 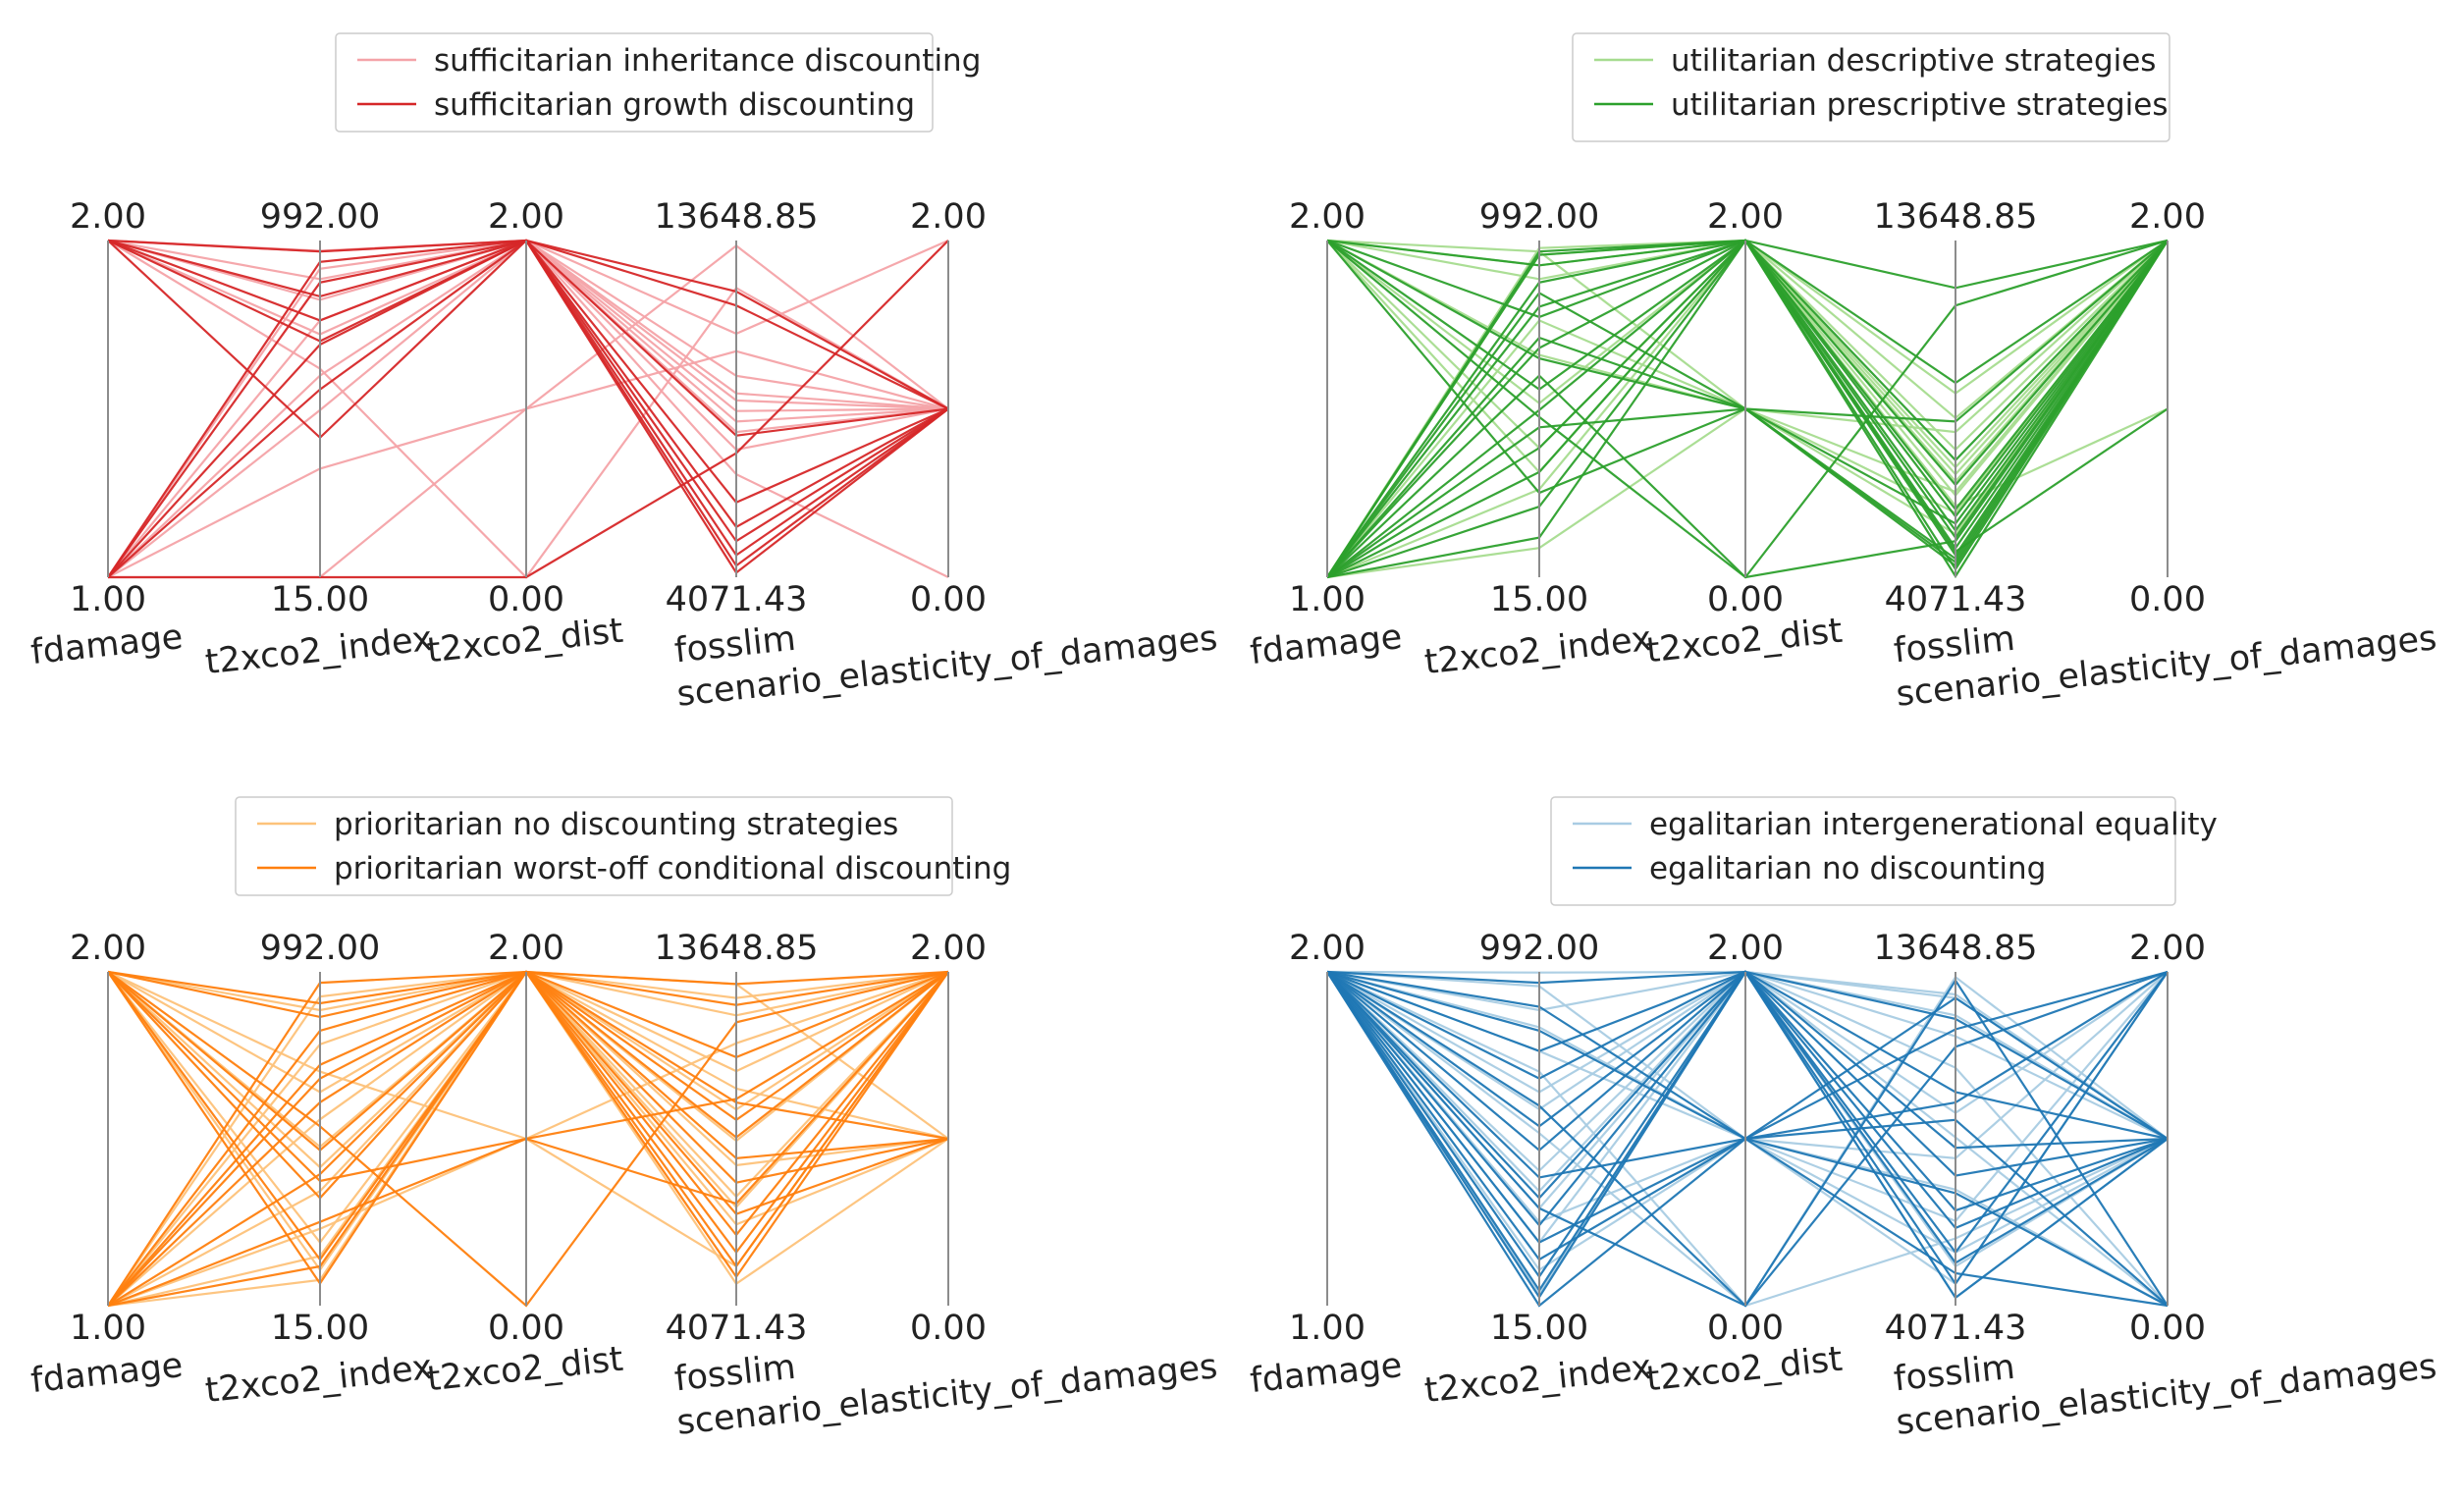 I want to click on legend-entry-label: utilitarian prescriptive strategies, so click(x=1920, y=105).